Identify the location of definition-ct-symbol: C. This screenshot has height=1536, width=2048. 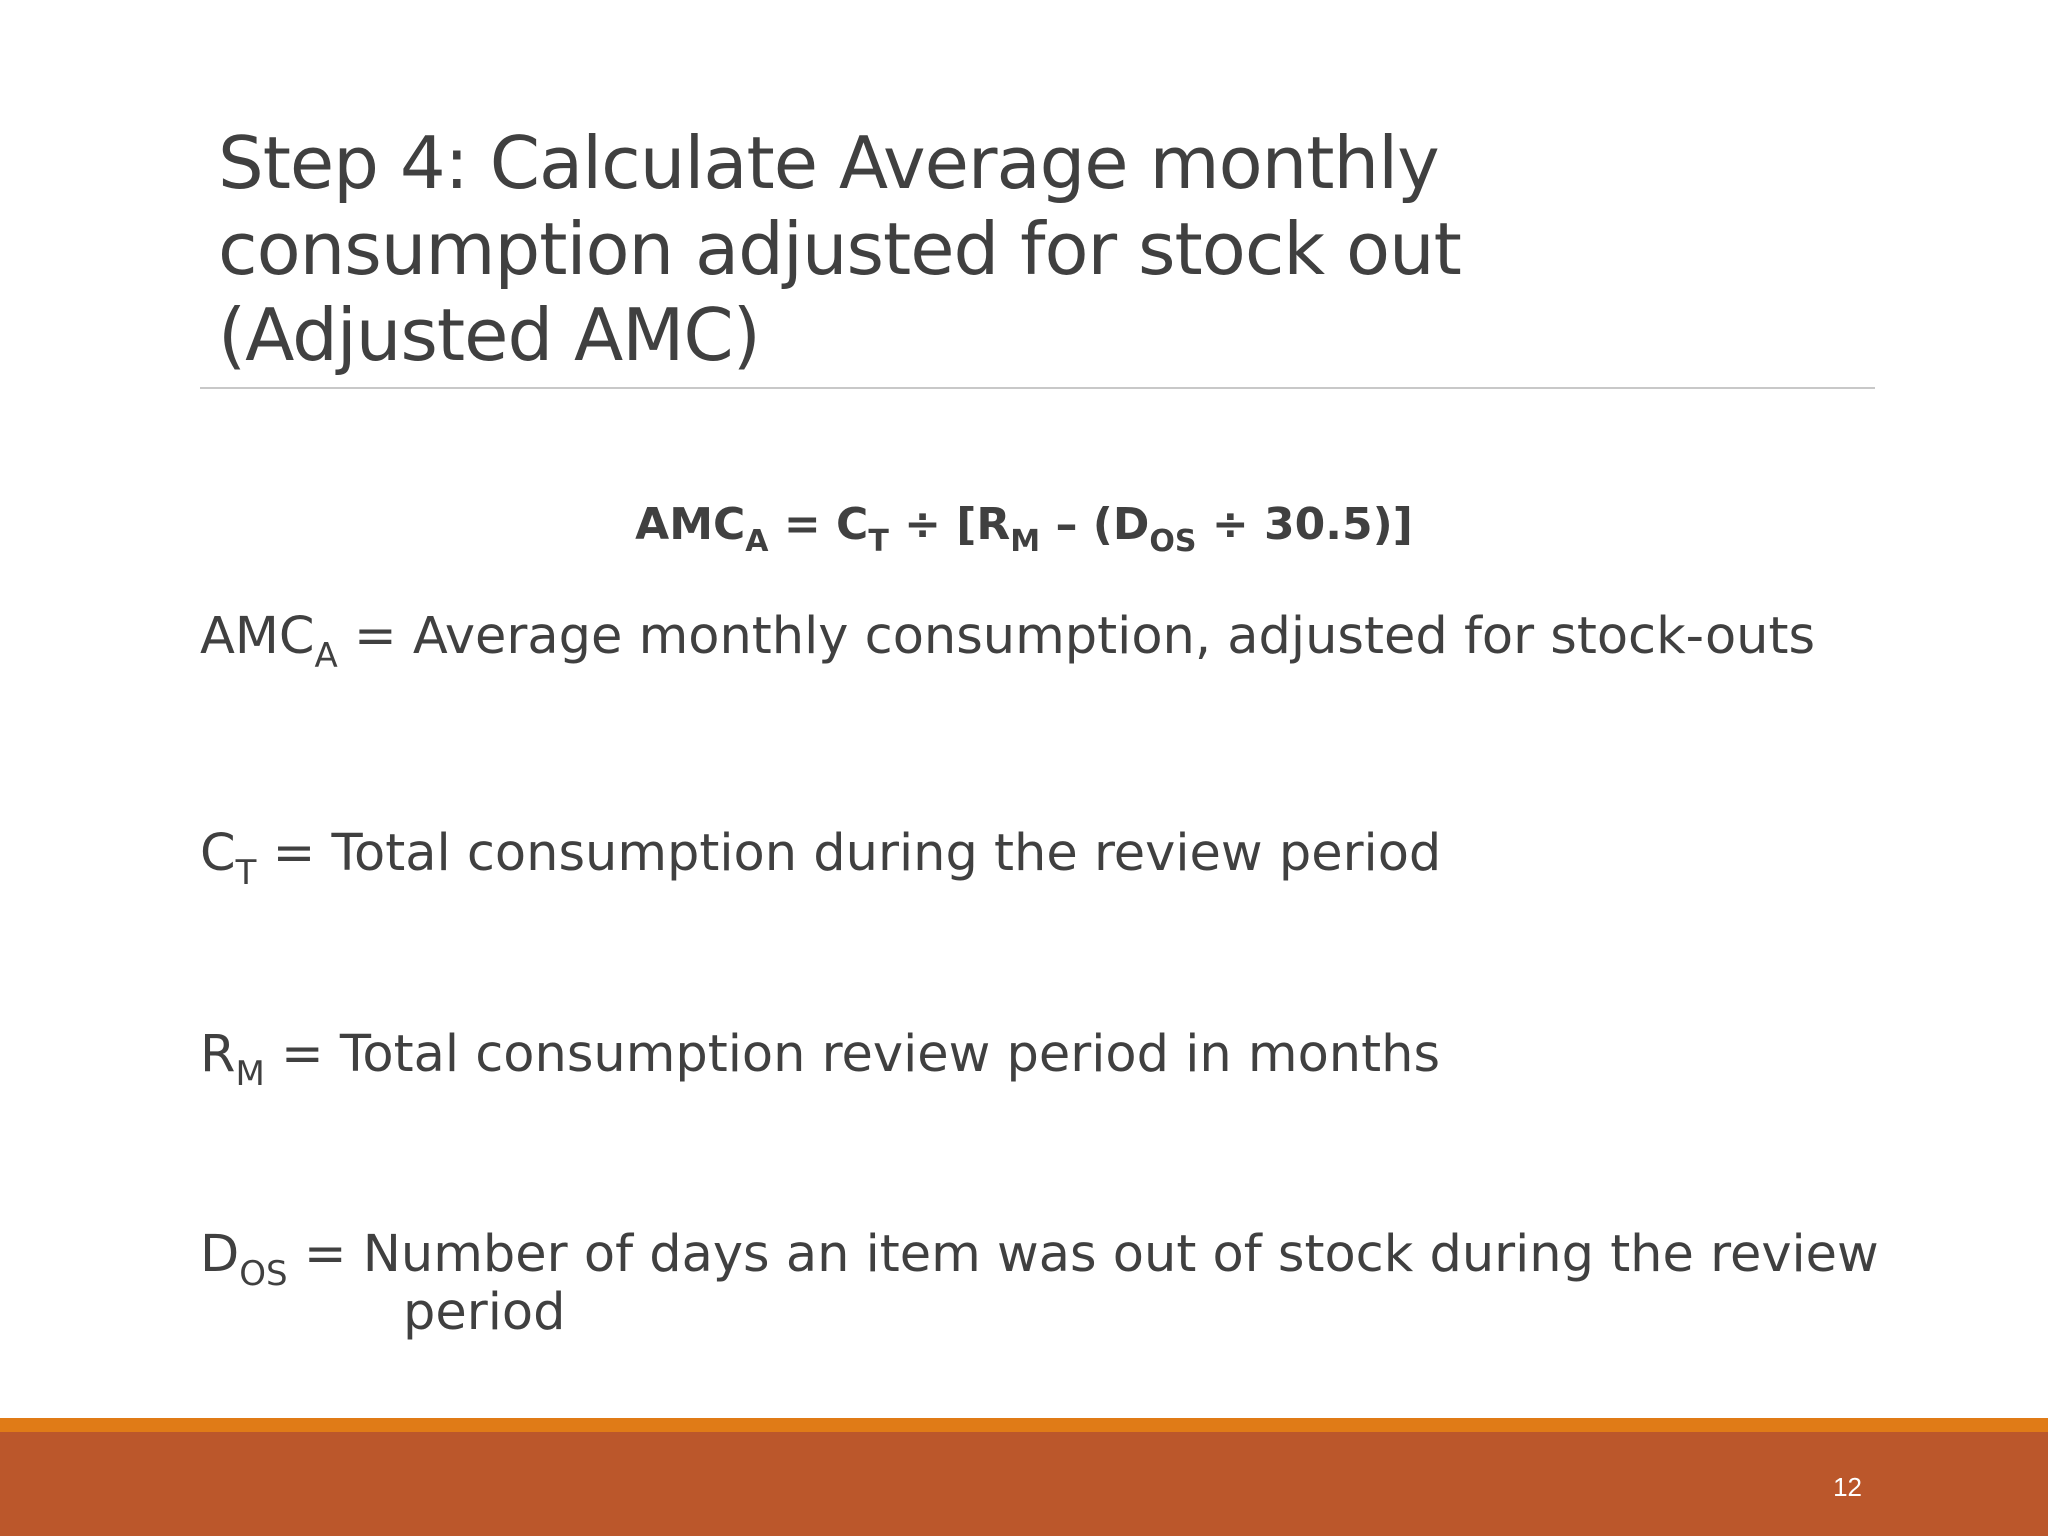
(218, 853).